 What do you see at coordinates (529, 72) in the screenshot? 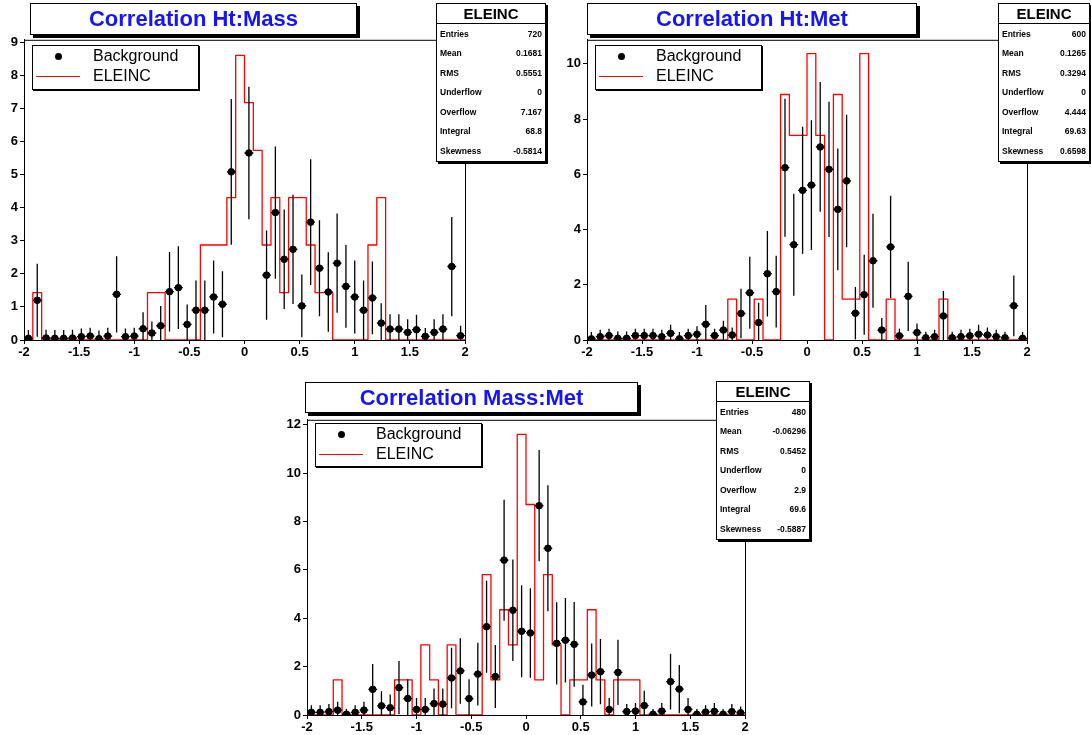
I see `text: 0.5551` at bounding box center [529, 72].